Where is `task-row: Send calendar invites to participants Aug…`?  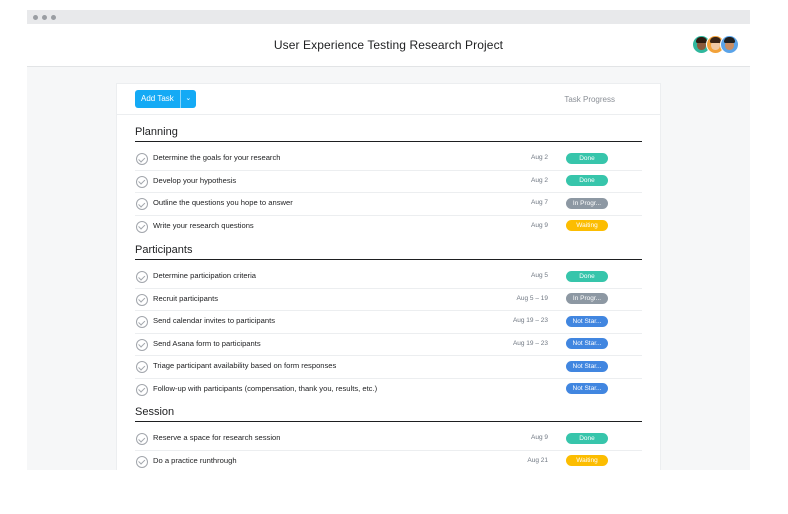
task-row: Send calendar invites to participants Aug… is located at coordinates (388, 322).